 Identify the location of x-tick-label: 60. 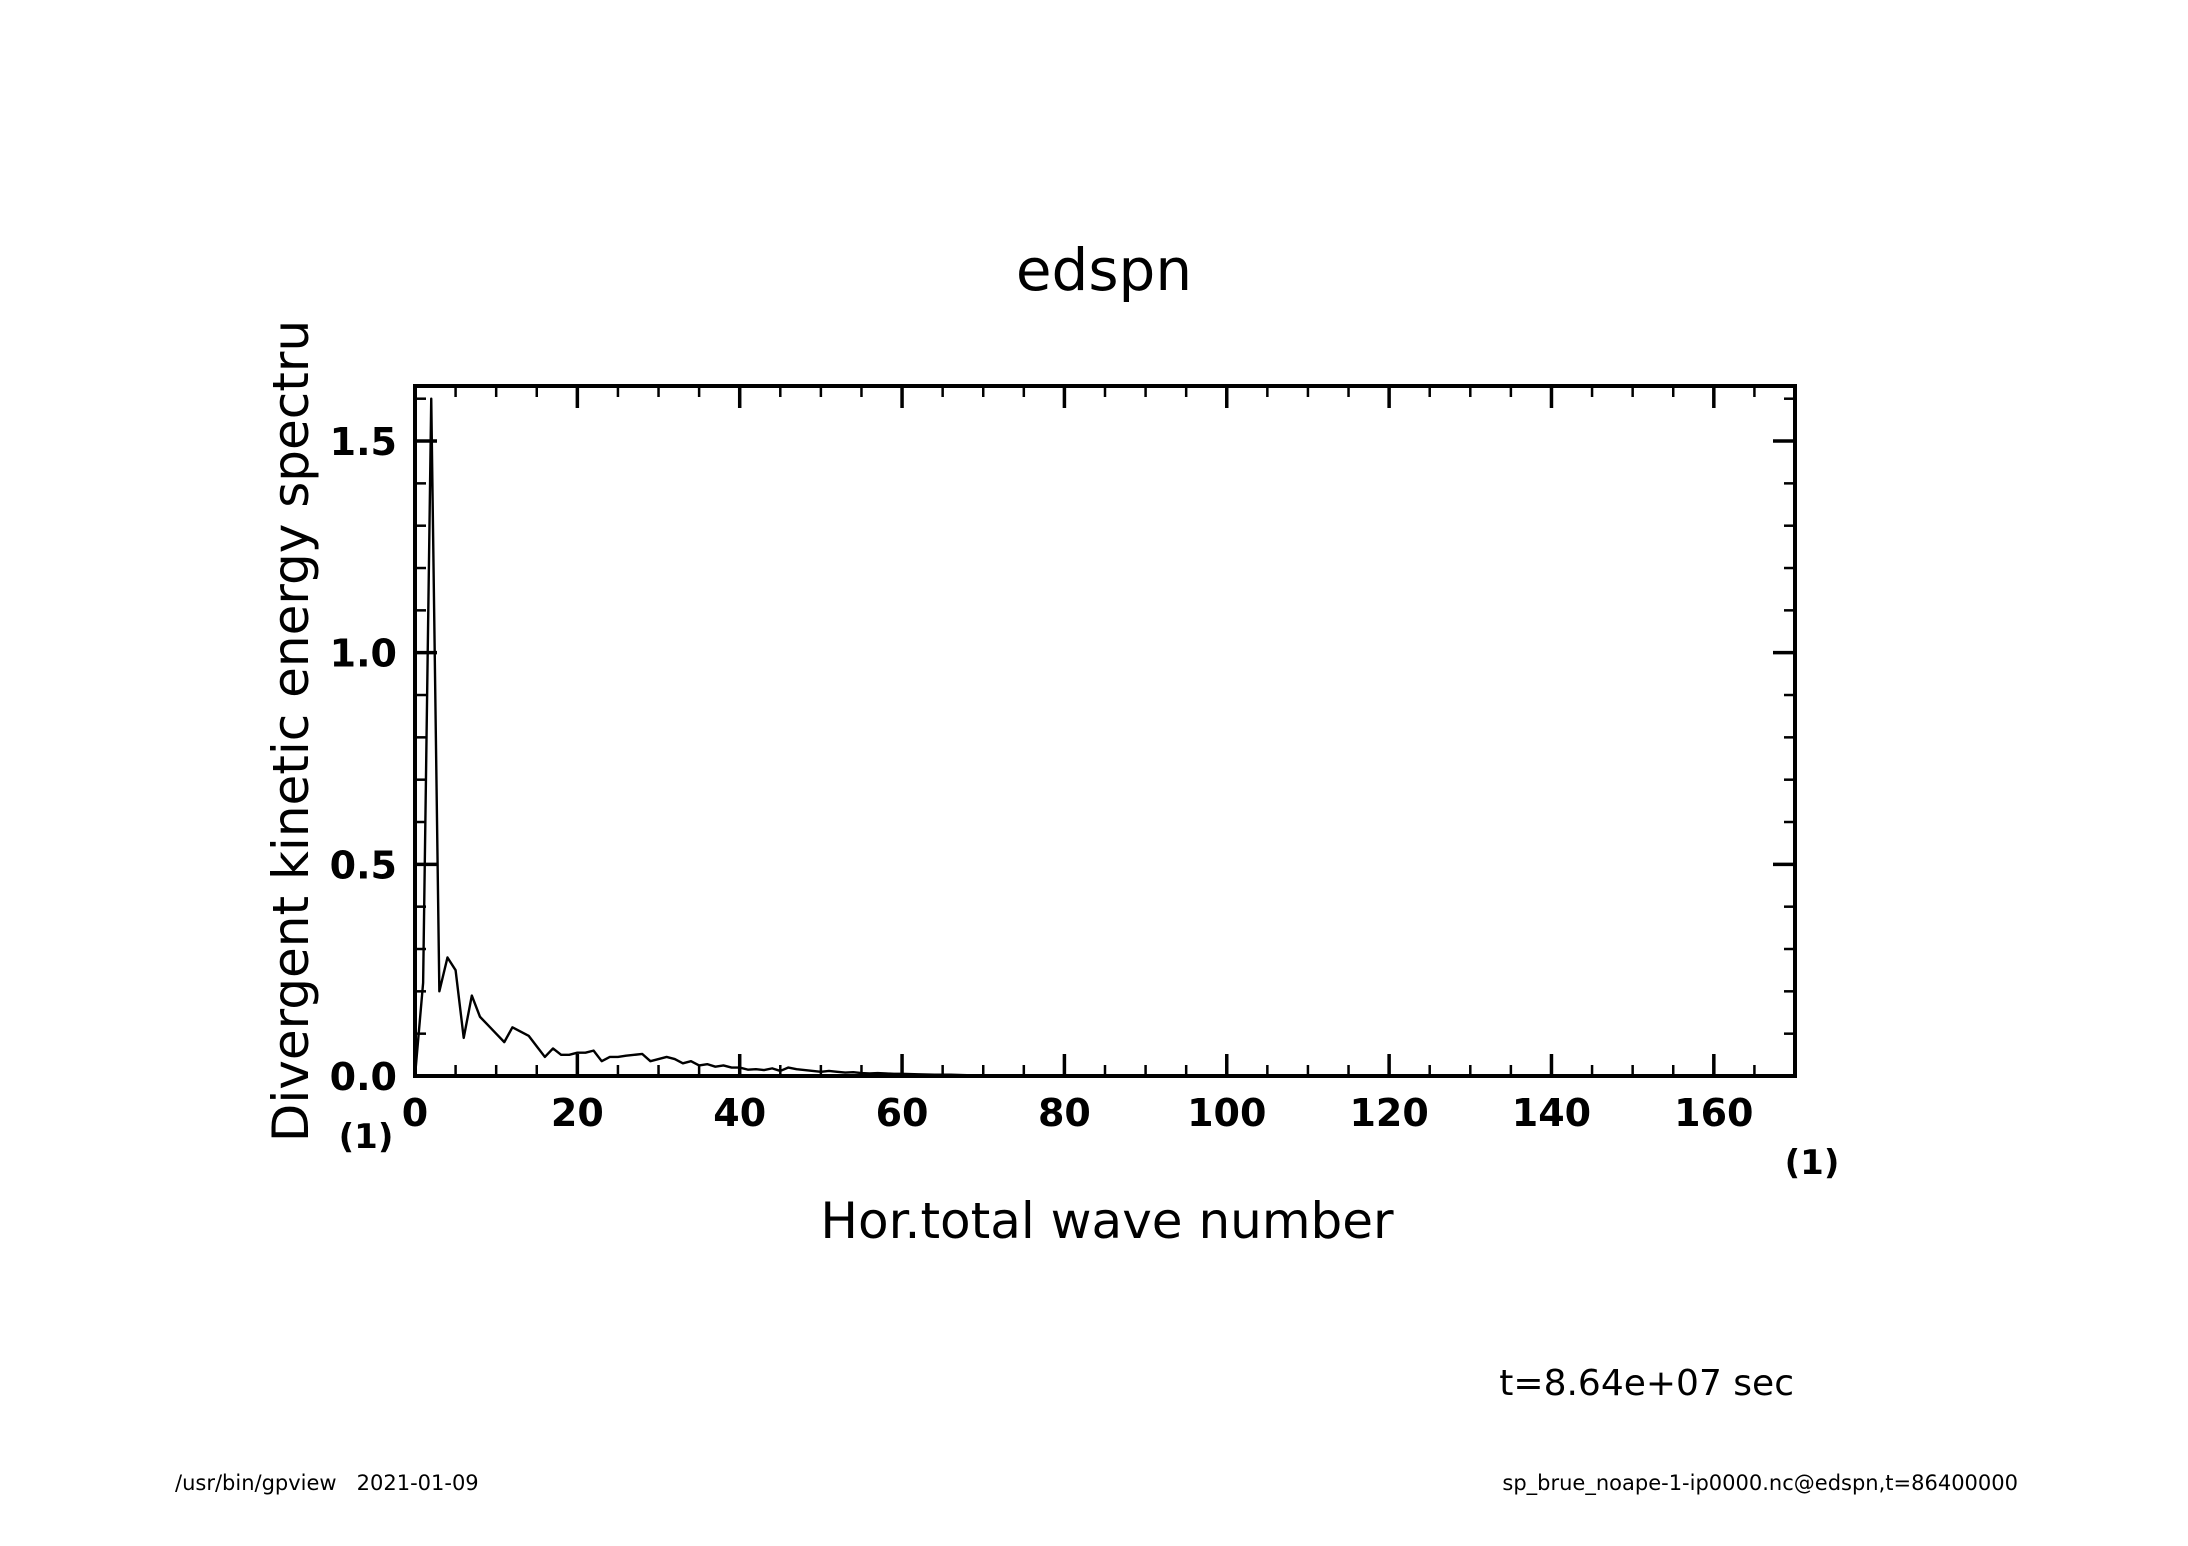
(902, 1113).